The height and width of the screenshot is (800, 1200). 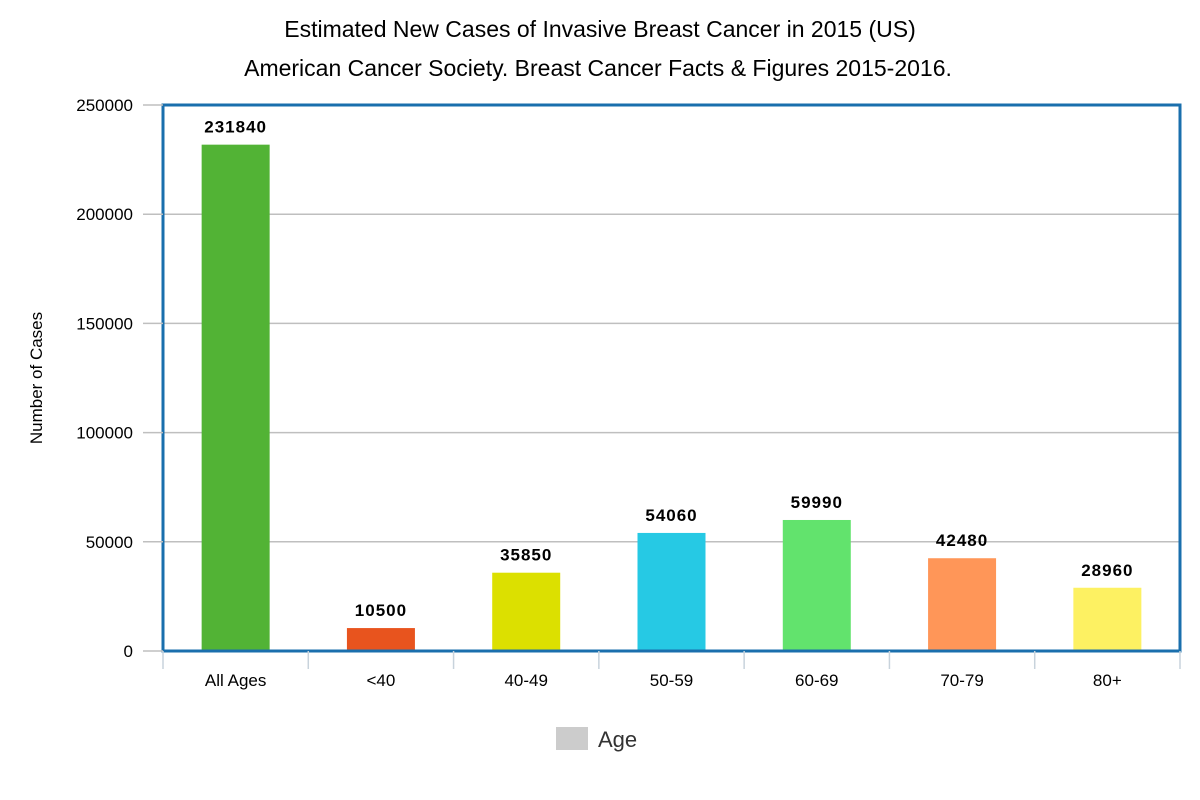 What do you see at coordinates (1107, 680) in the screenshot?
I see `x-tick-label: 80+` at bounding box center [1107, 680].